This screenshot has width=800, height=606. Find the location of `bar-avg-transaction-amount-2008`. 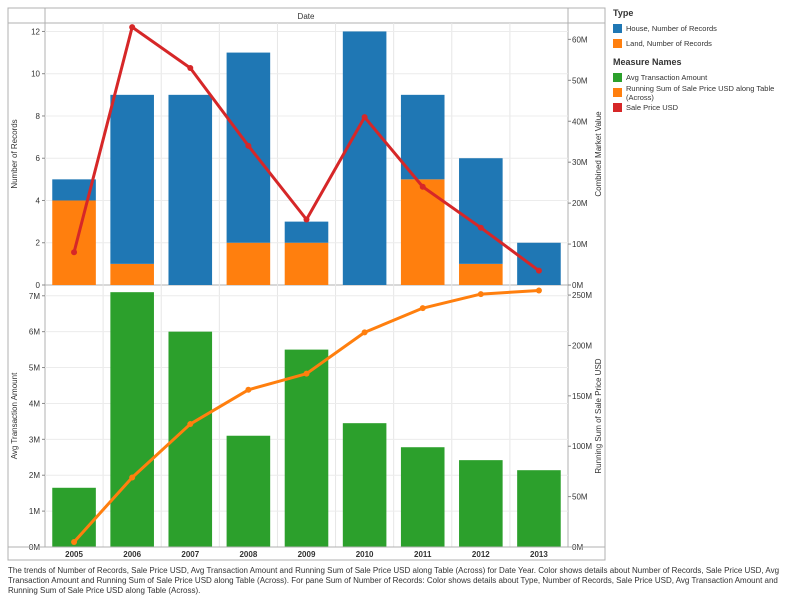

bar-avg-transaction-amount-2008 is located at coordinates (248, 491).